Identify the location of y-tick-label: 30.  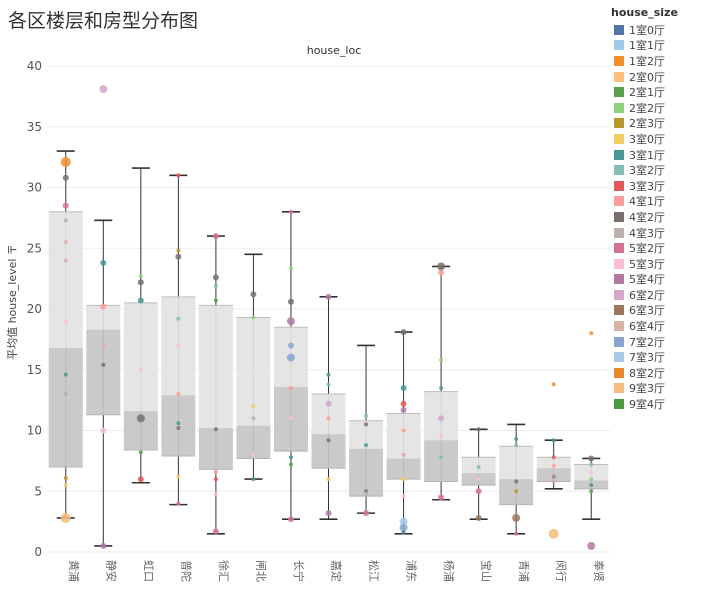
(34, 188).